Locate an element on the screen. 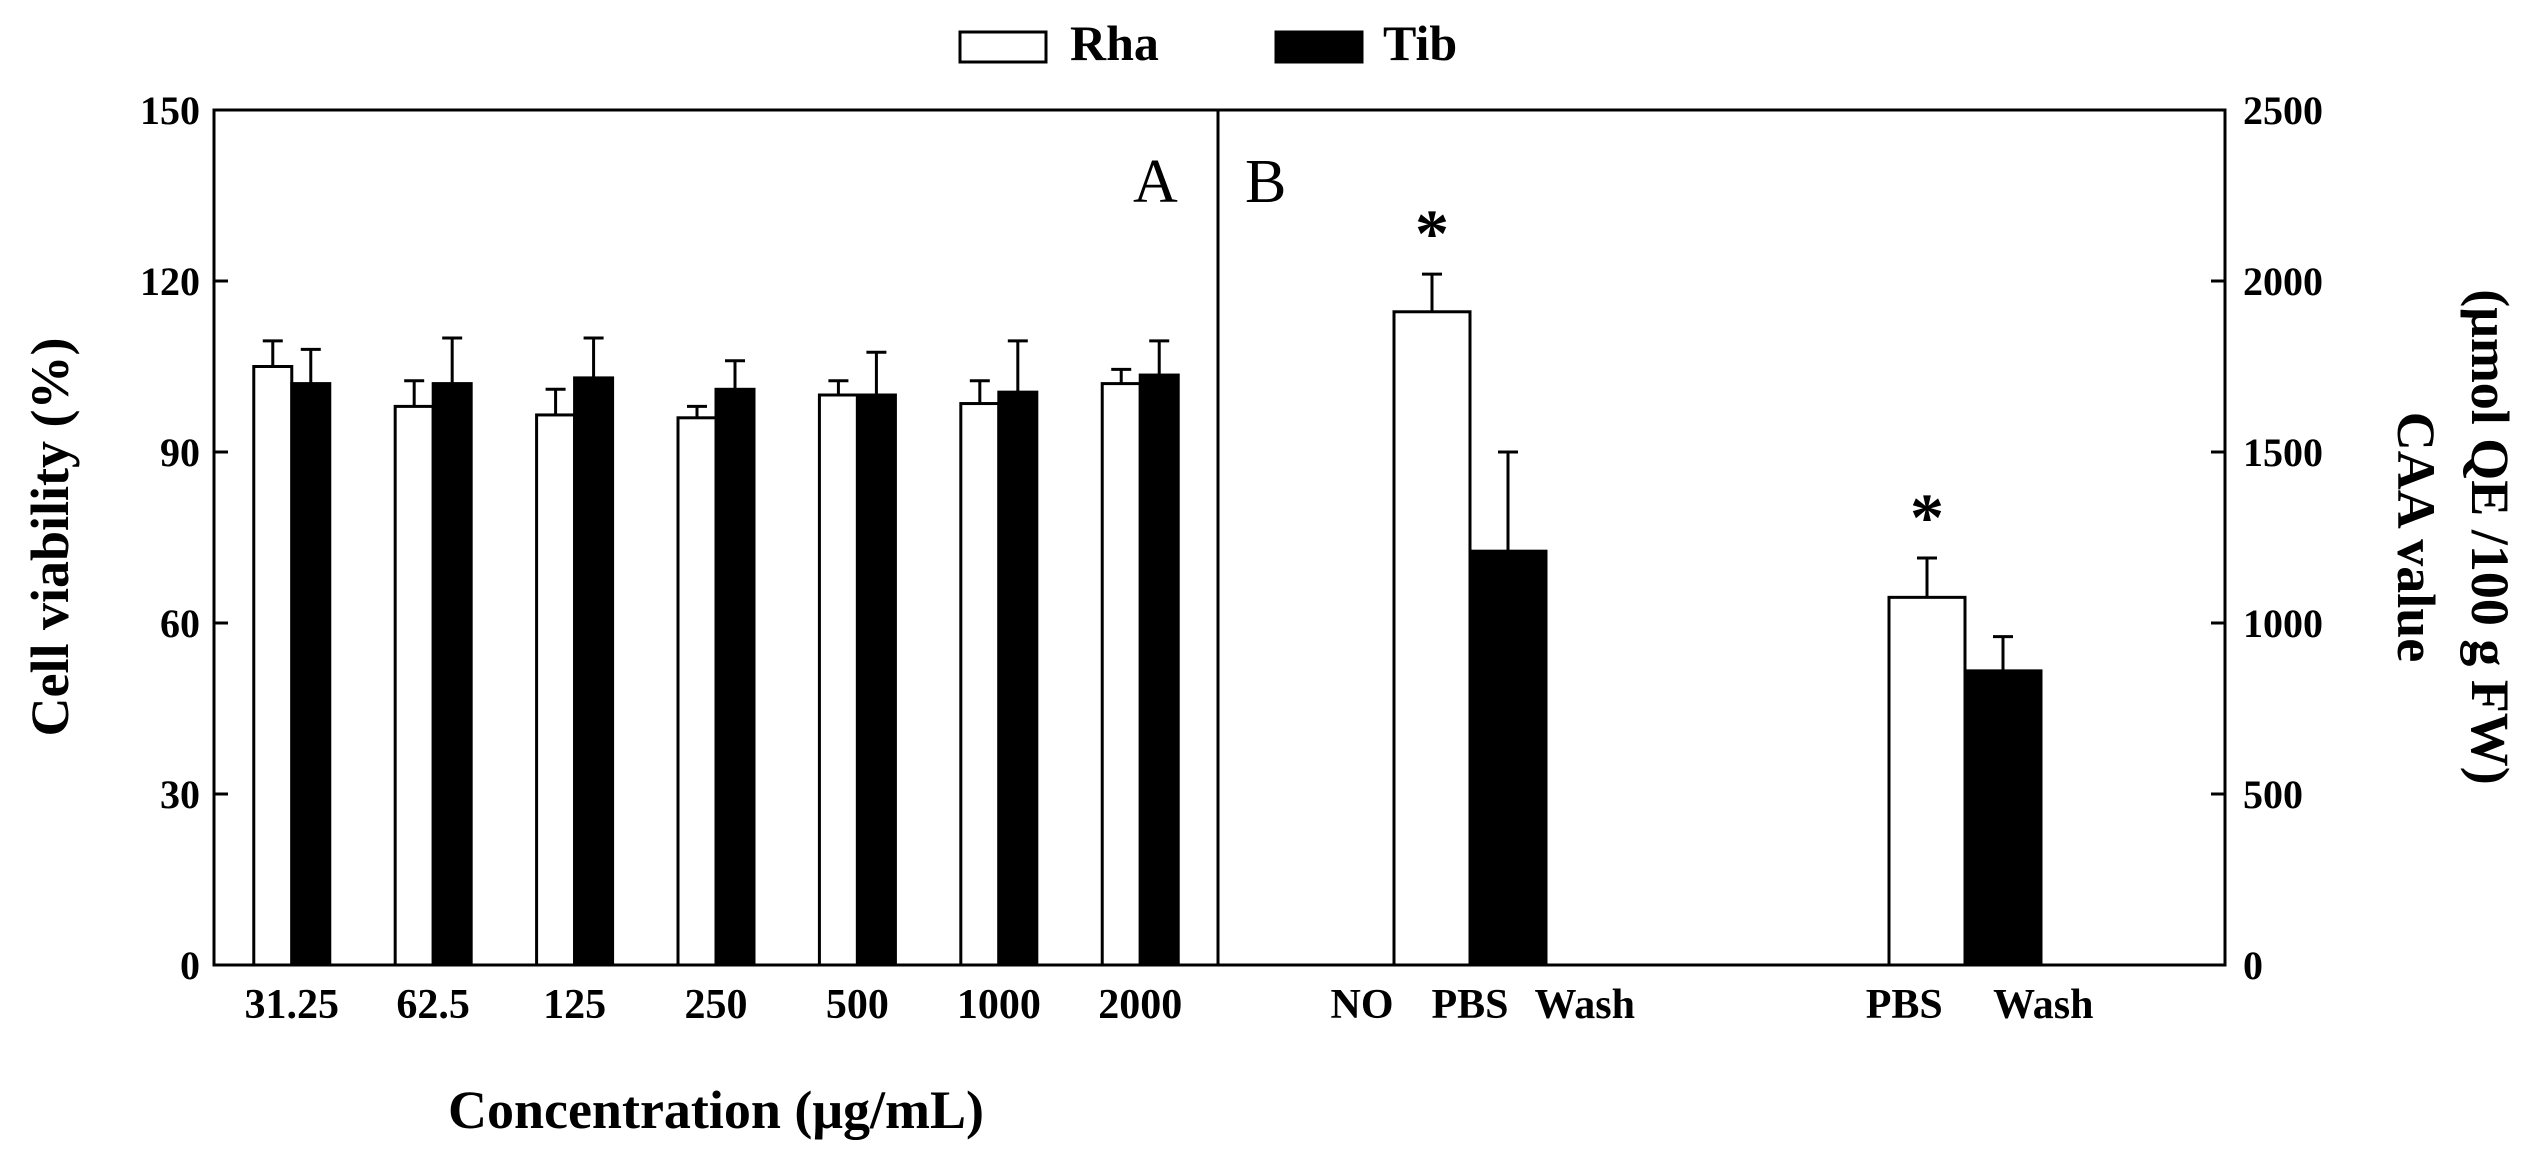  category-label: 250 is located at coordinates (716, 1005).